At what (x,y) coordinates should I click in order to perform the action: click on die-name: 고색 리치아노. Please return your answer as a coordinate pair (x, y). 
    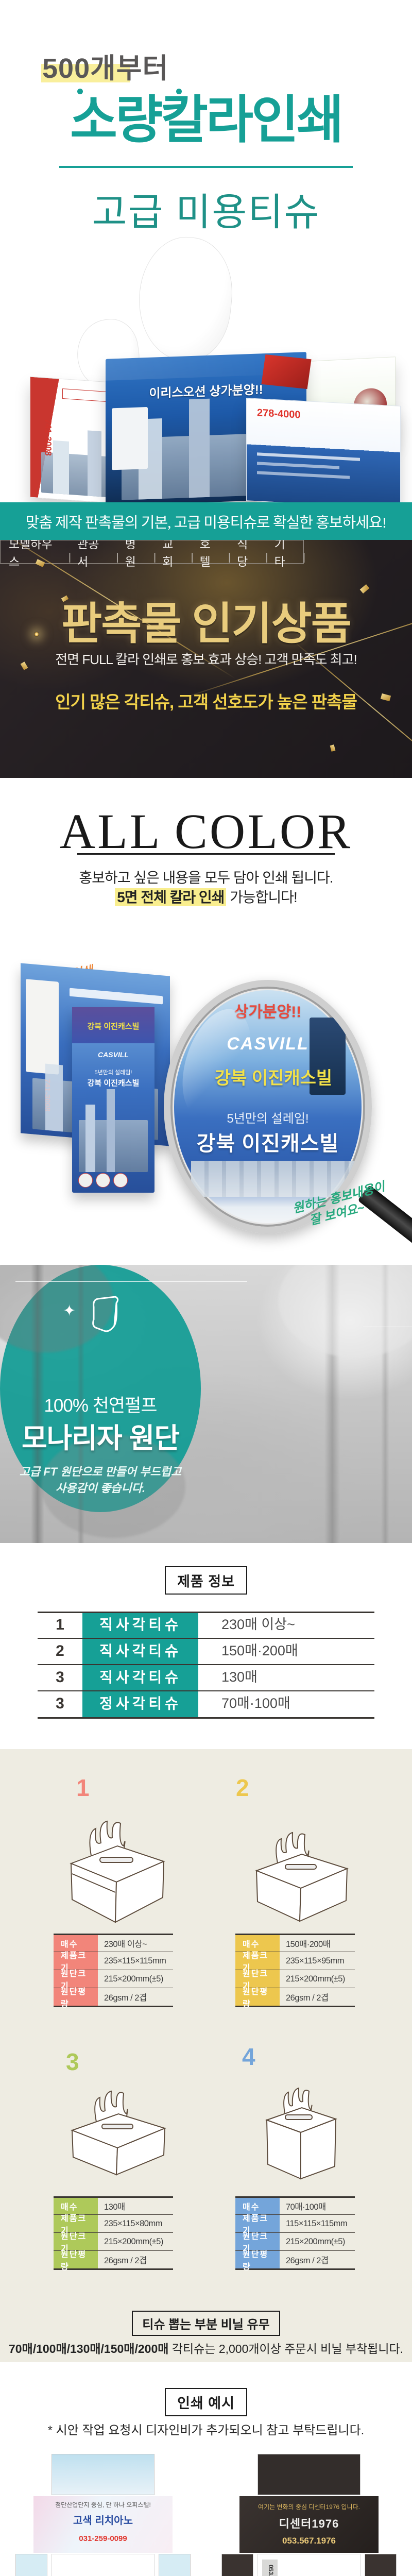
    Looking at the image, I should click on (103, 2521).